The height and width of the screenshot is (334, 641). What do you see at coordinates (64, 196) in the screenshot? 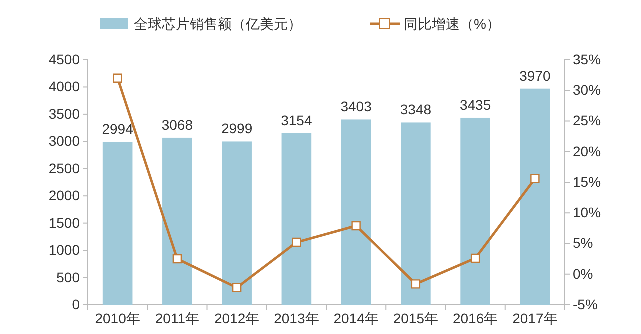
I see `y-tick-label: 2000` at bounding box center [64, 196].